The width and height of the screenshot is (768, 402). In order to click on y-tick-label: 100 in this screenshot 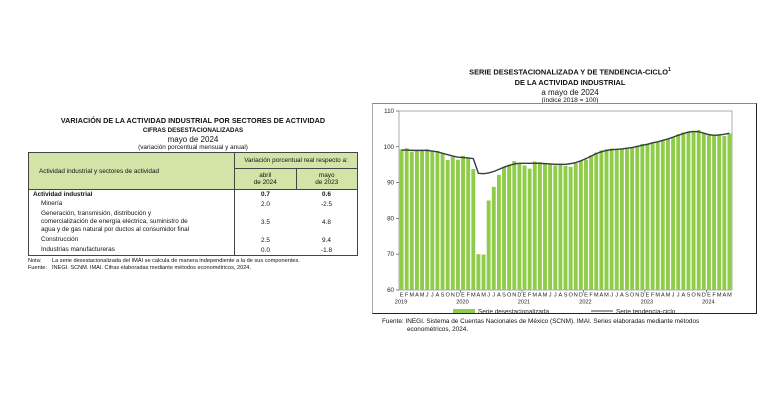, I will do `click(389, 147)`.